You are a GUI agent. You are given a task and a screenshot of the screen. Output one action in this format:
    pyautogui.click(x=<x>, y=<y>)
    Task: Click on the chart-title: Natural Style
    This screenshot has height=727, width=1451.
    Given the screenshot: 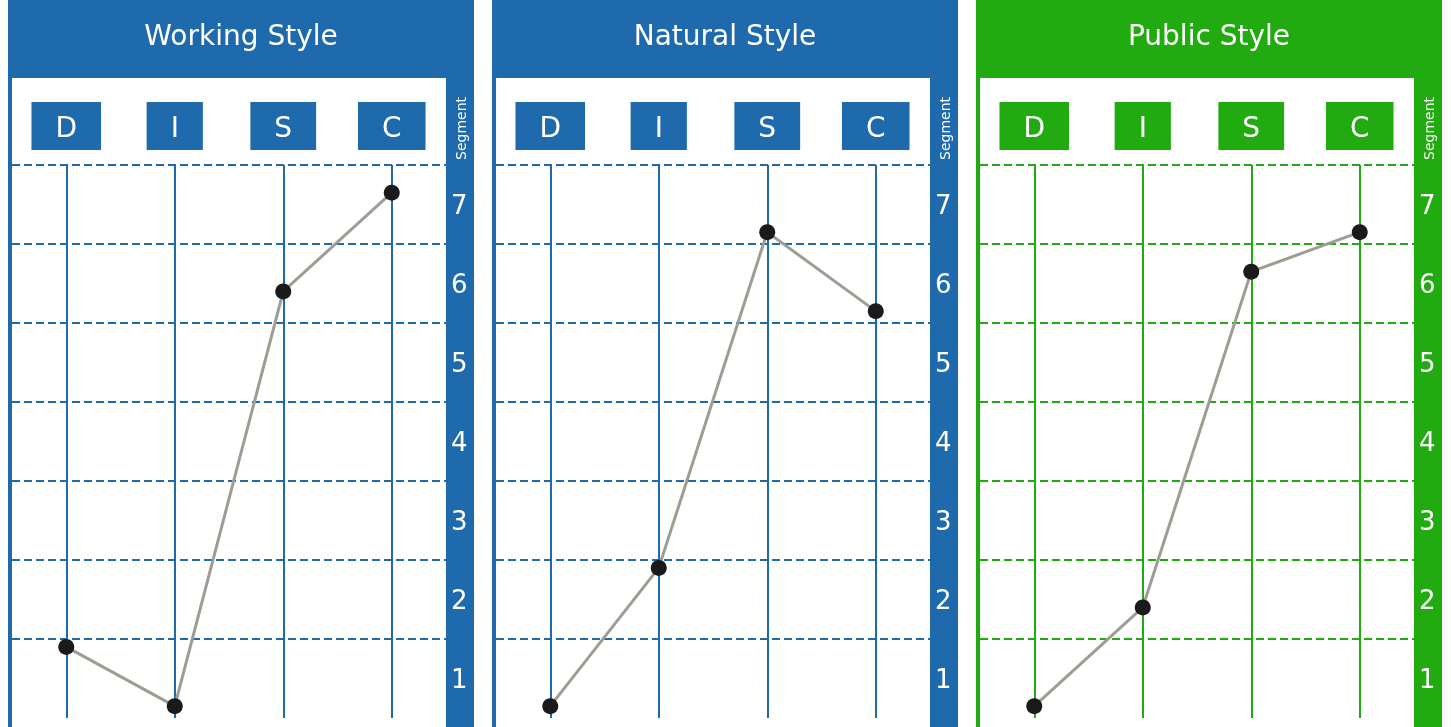 What is the action you would take?
    pyautogui.click(x=725, y=35)
    